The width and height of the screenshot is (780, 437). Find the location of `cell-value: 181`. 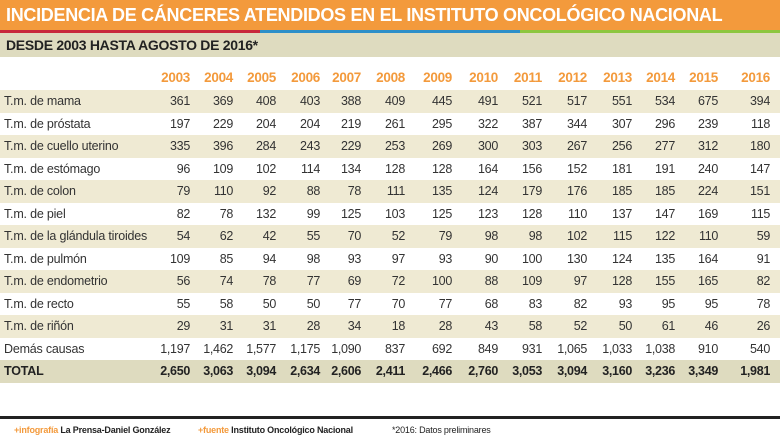

cell-value: 181 is located at coordinates (622, 168).